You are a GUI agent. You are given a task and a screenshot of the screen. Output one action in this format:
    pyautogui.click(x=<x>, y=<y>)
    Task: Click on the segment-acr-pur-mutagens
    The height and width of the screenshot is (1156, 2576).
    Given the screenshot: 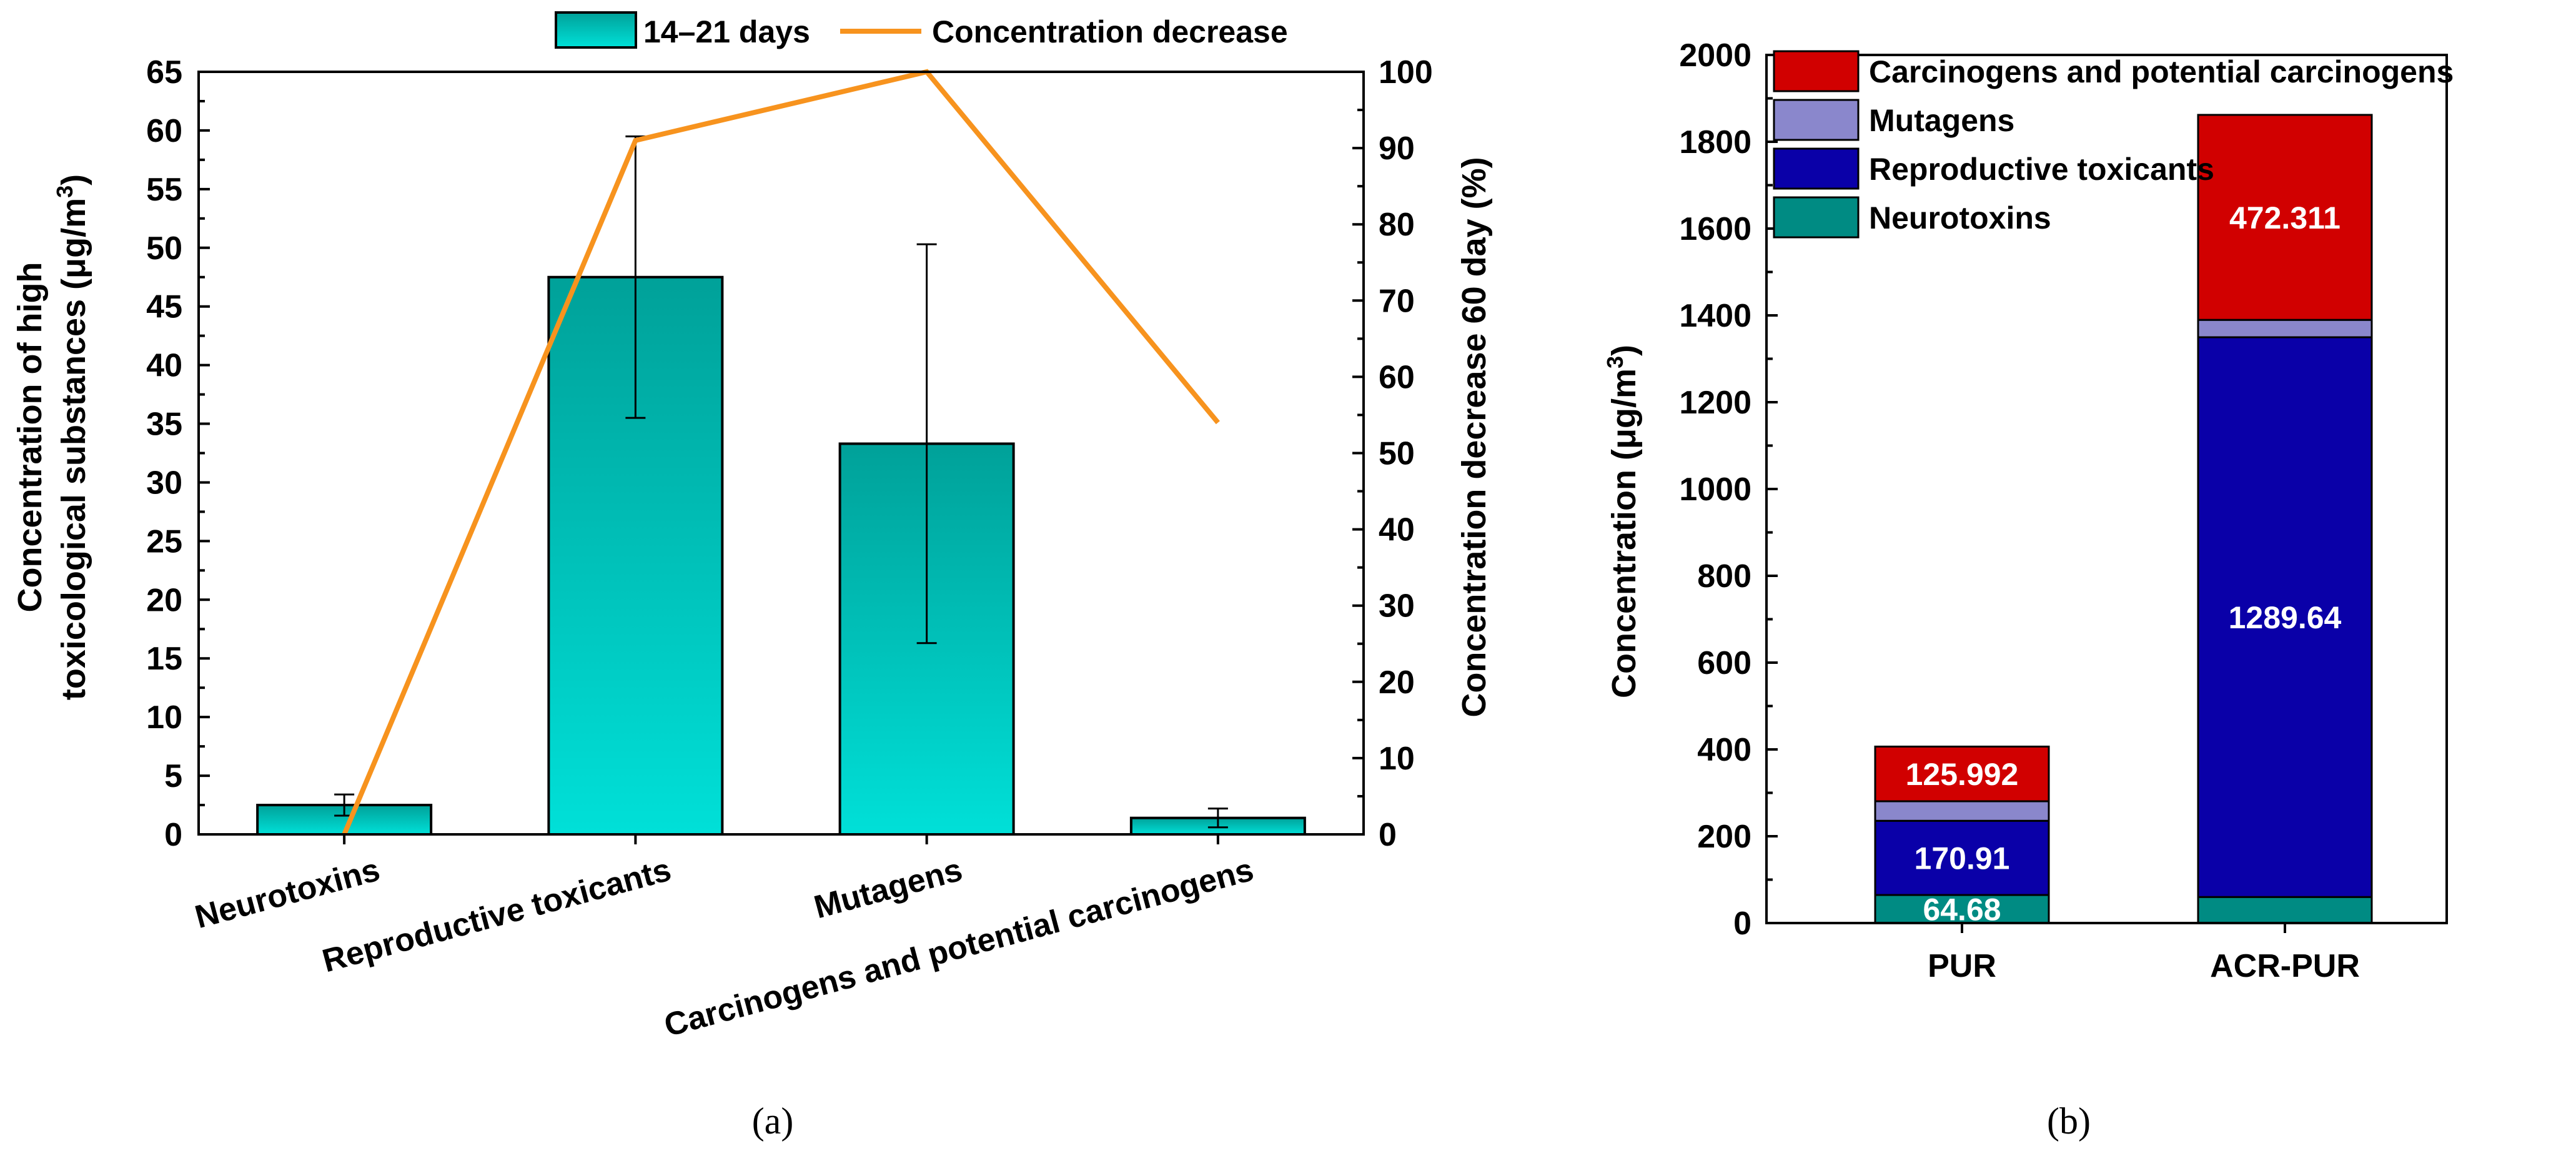 What is the action you would take?
    pyautogui.click(x=2285, y=328)
    